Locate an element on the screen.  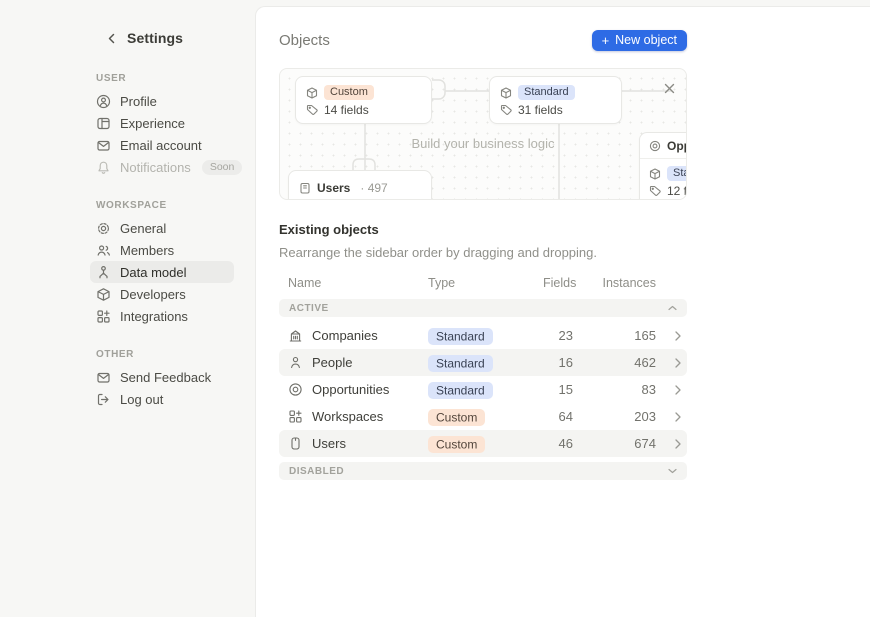
fields-count: 64 is located at coordinates (565, 416).